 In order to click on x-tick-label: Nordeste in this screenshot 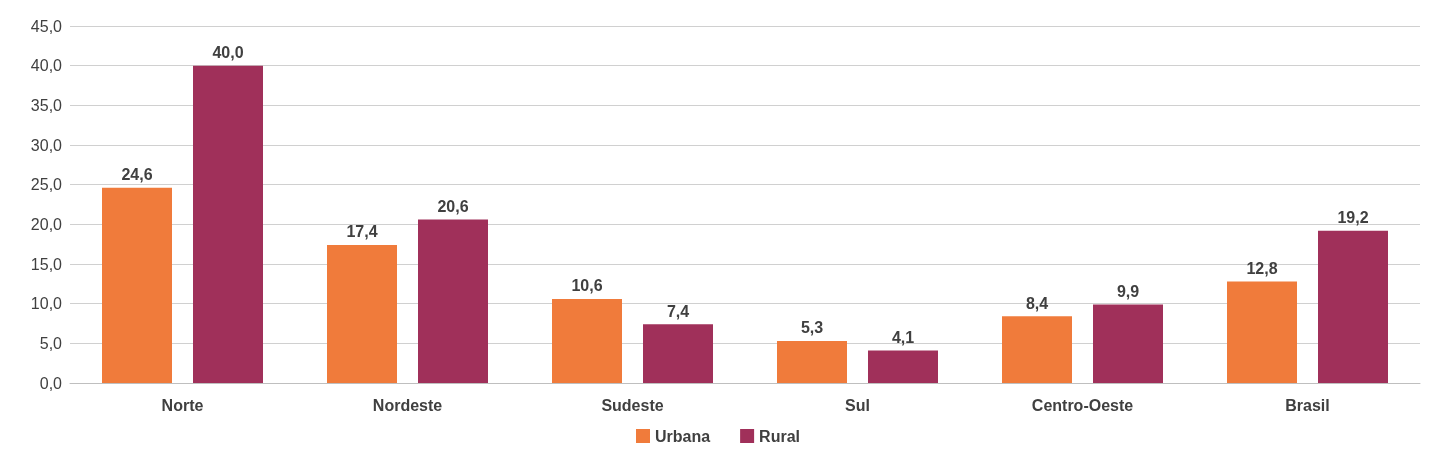, I will do `click(407, 405)`.